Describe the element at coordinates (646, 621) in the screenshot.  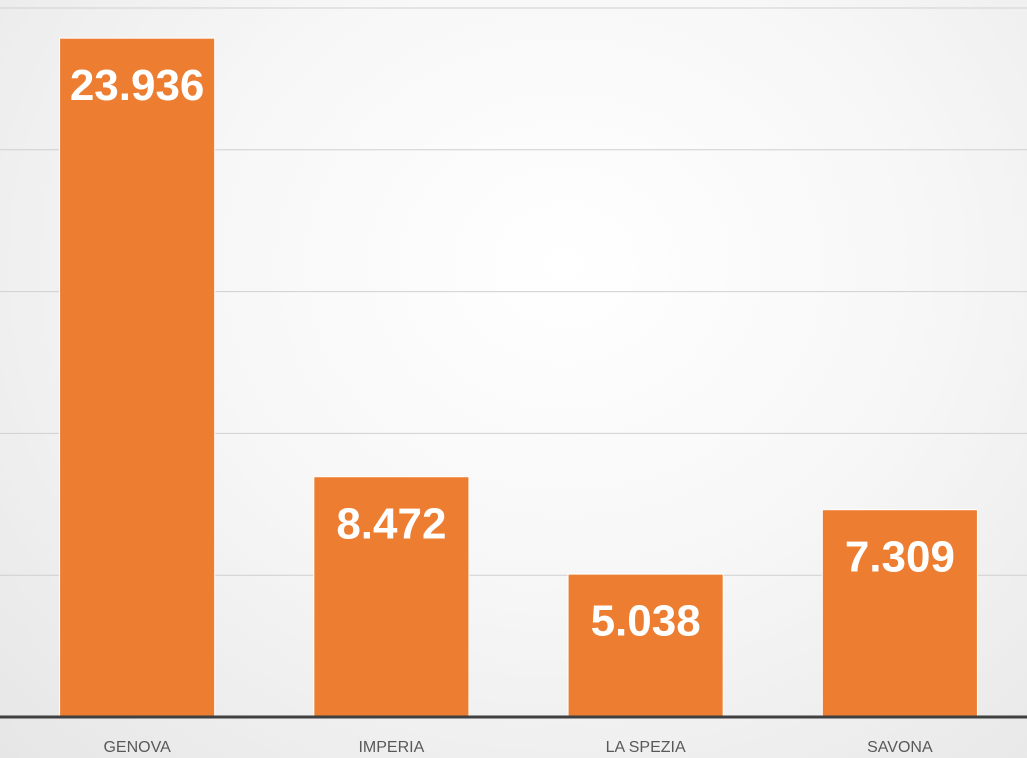
I see `value-label: 5.038` at that location.